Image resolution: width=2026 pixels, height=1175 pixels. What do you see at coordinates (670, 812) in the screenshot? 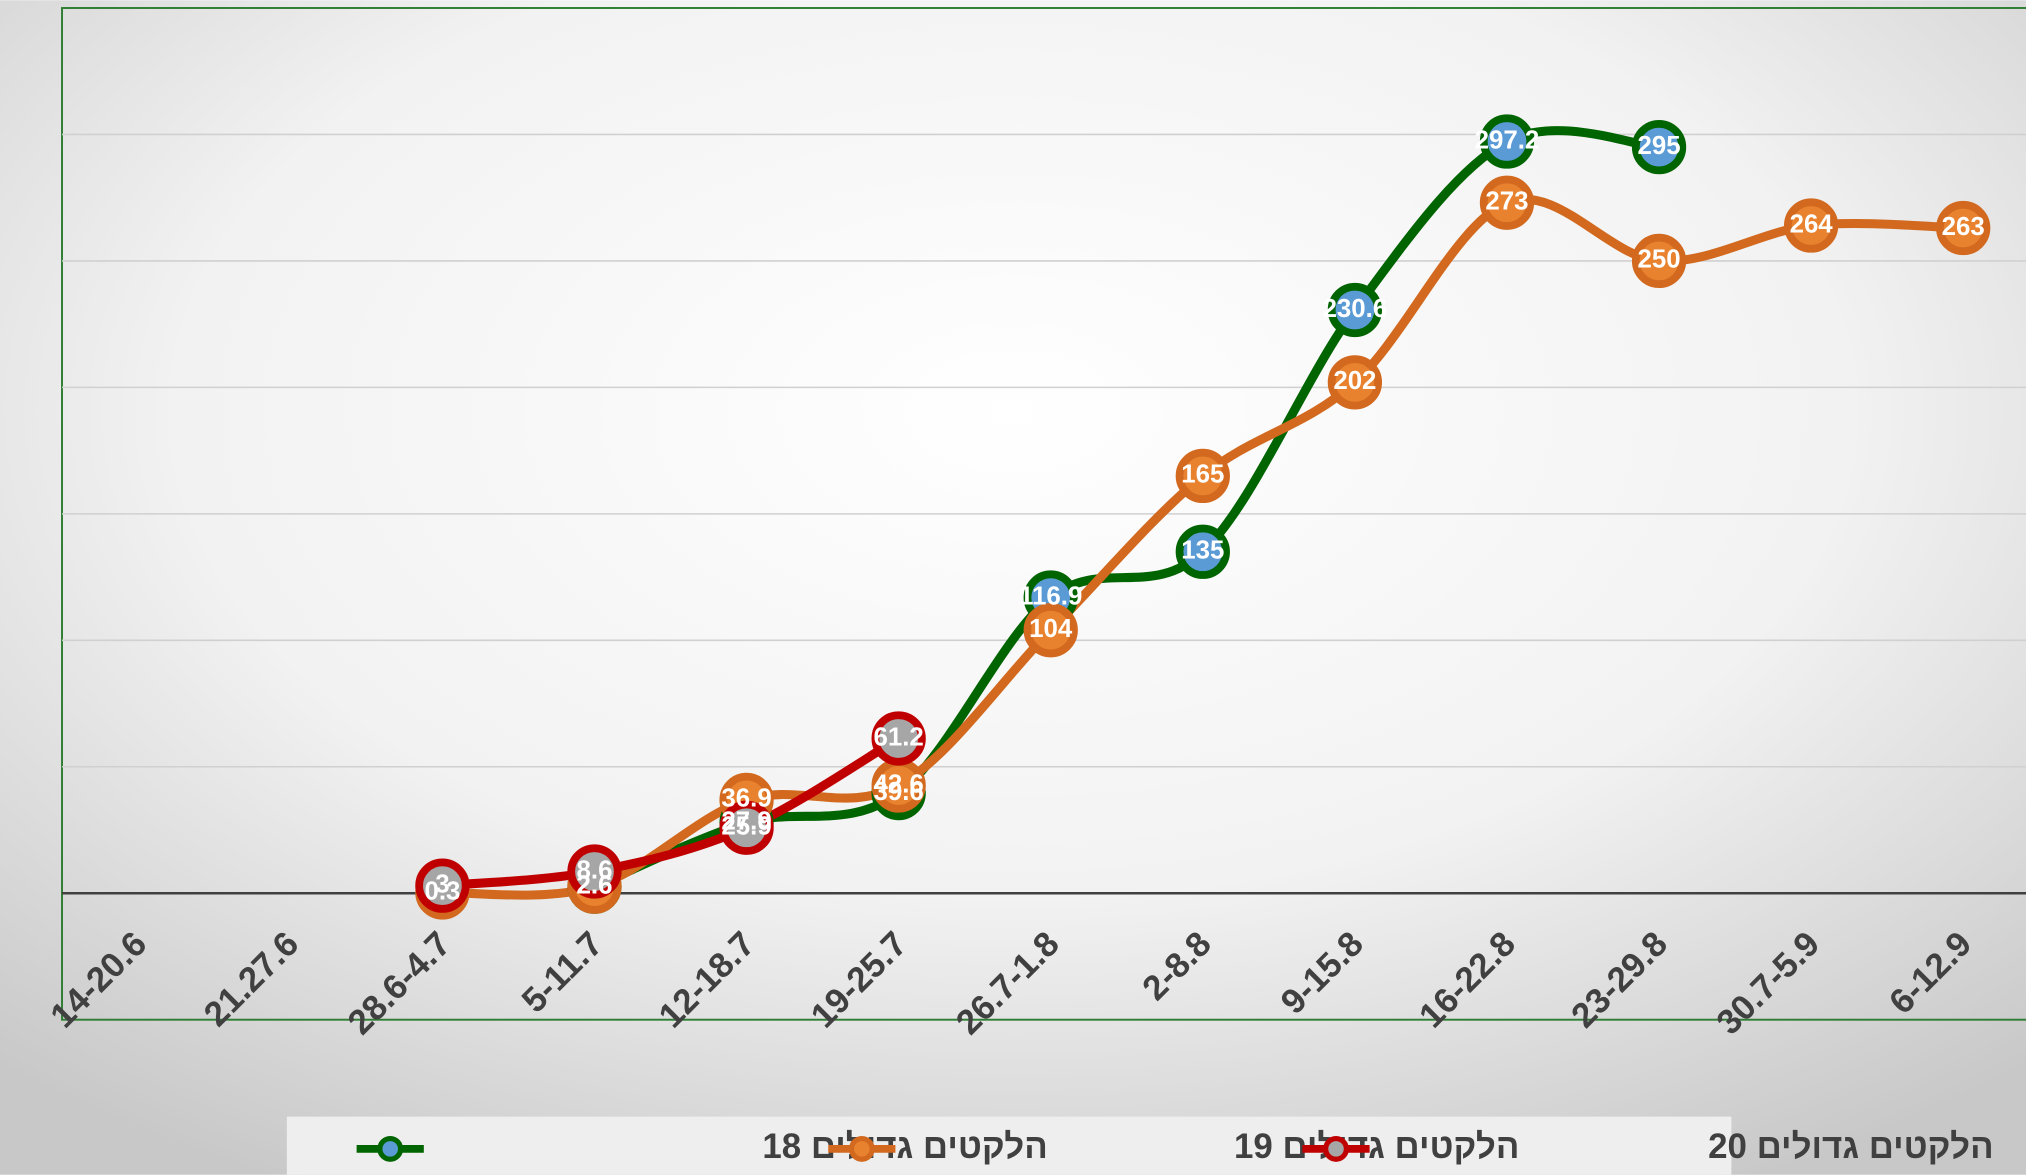
I see `series-line` at bounding box center [670, 812].